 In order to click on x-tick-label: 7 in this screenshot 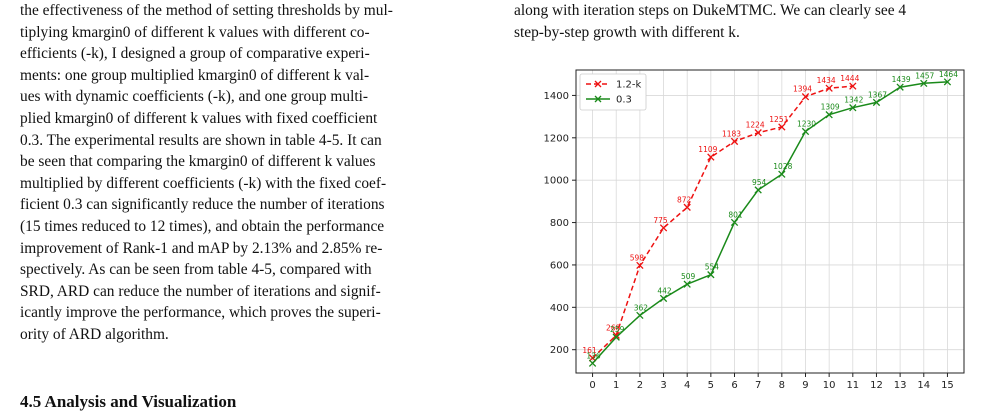, I will do `click(758, 385)`.